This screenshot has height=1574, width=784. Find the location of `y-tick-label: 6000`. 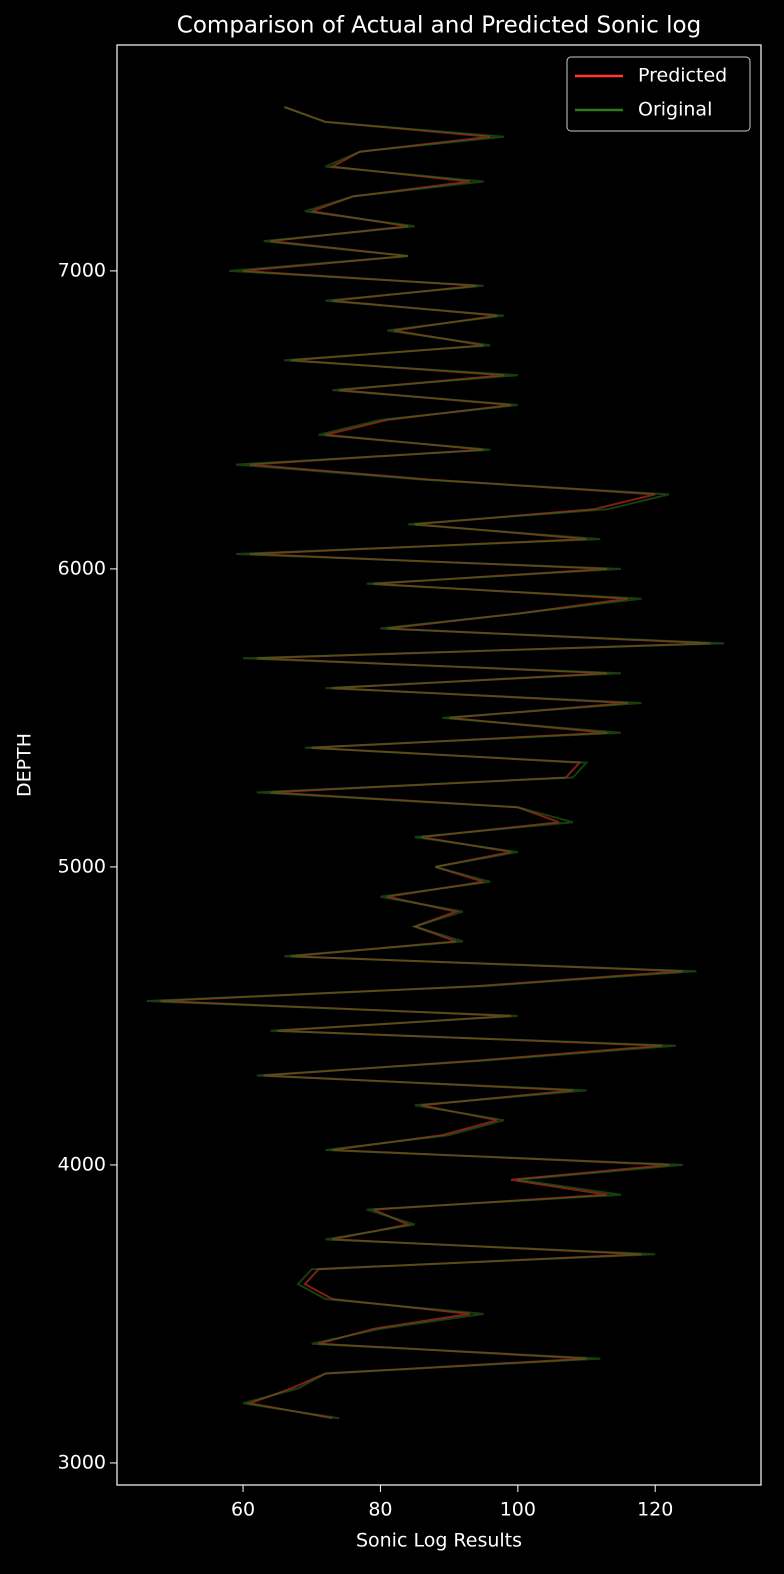

y-tick-label: 6000 is located at coordinates (82, 568).